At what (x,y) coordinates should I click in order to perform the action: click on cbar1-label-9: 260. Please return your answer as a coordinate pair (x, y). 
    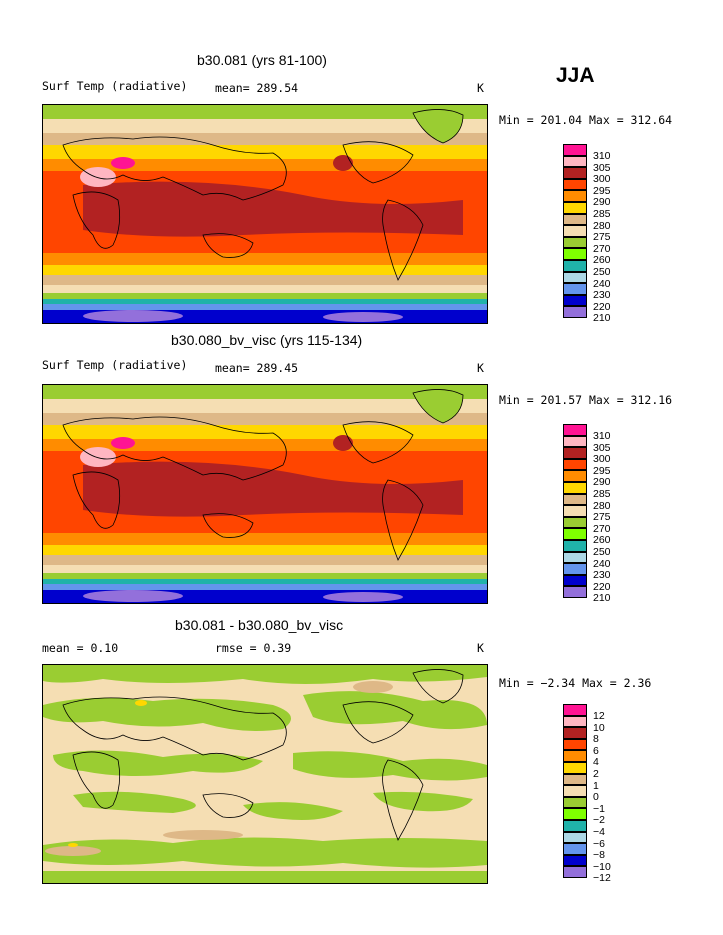
    Looking at the image, I should click on (602, 260).